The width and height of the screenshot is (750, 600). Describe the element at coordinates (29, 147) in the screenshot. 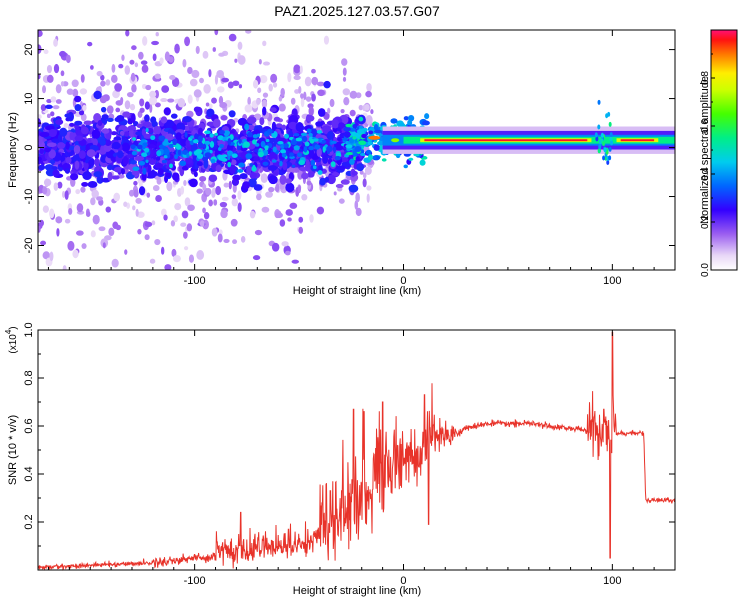

I see `spectrogram-ytick-label: 0` at that location.